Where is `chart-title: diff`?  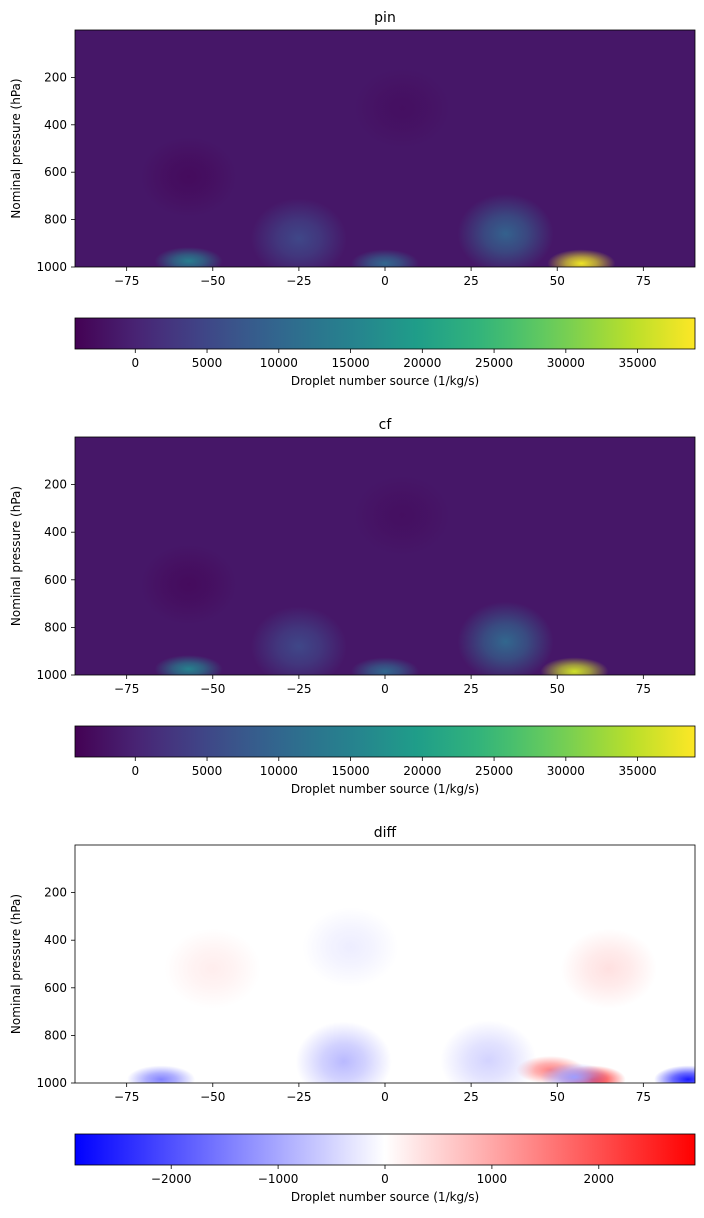 chart-title: diff is located at coordinates (385, 833).